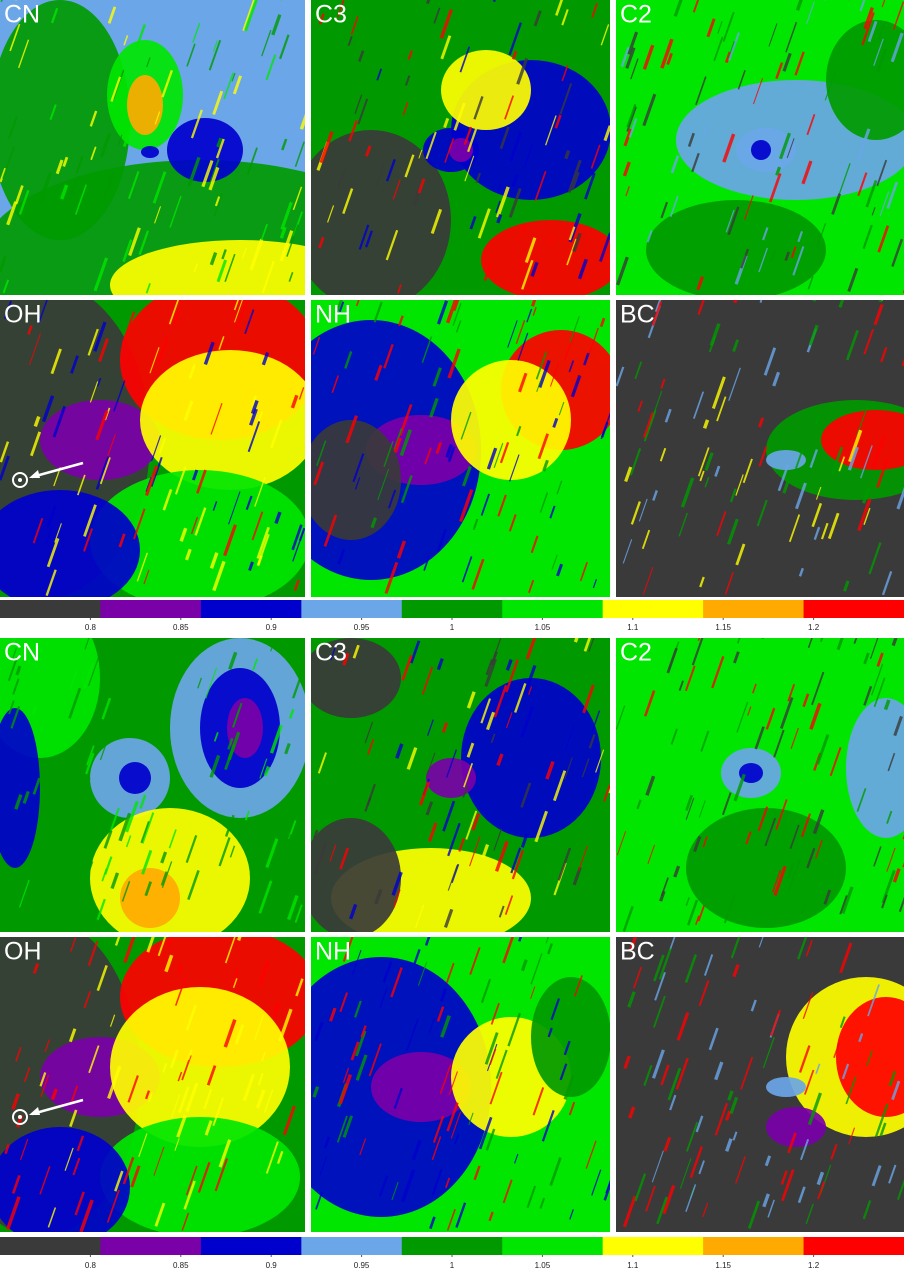 This screenshot has height=1277, width=904. I want to click on sun-arrowhead, so click(34, 1111).